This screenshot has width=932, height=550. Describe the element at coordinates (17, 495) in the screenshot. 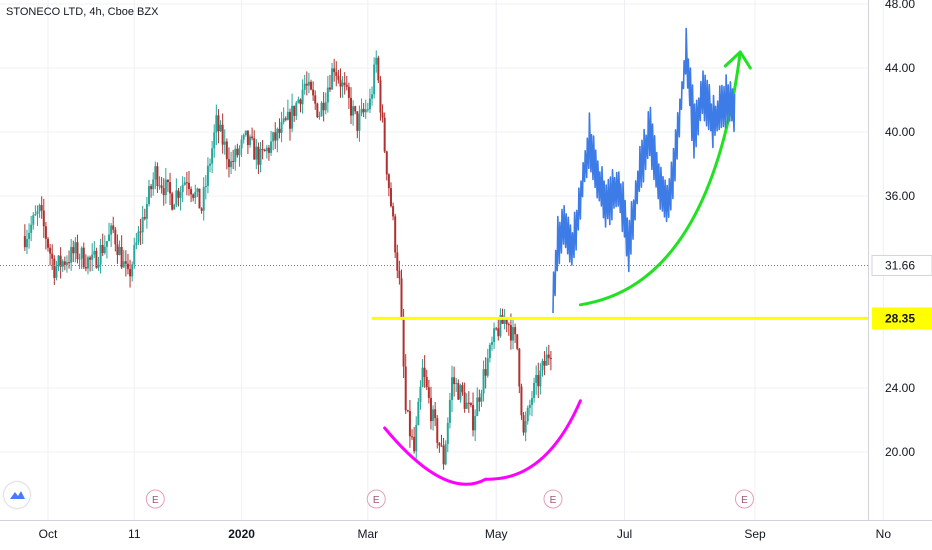

I see `tradingview-logo-icon` at that location.